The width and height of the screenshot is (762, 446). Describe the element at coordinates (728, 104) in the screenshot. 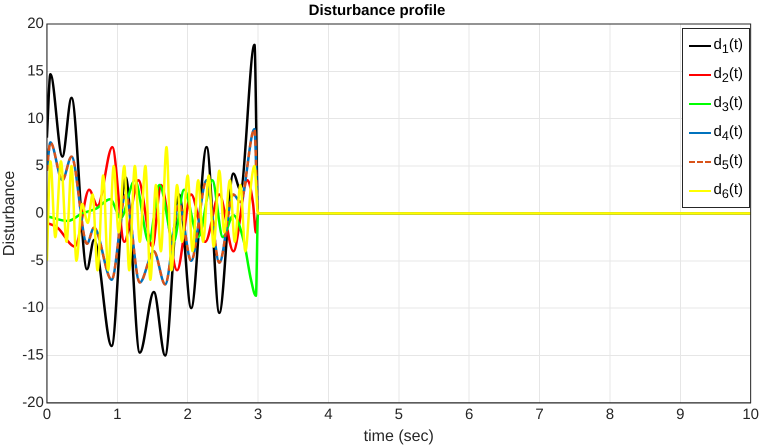

I see `legend-label: d$_{3}$(t)` at that location.